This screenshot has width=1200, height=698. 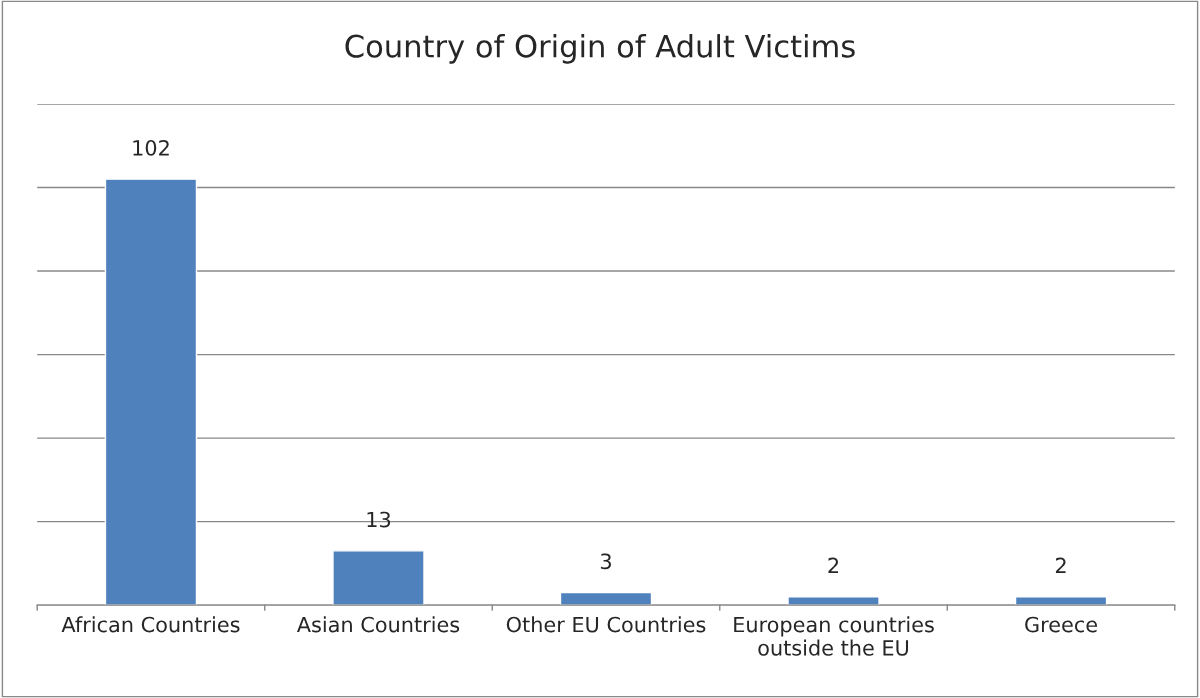 What do you see at coordinates (600, 49) in the screenshot?
I see `chart-title: Country of Origin of Adult Victims` at bounding box center [600, 49].